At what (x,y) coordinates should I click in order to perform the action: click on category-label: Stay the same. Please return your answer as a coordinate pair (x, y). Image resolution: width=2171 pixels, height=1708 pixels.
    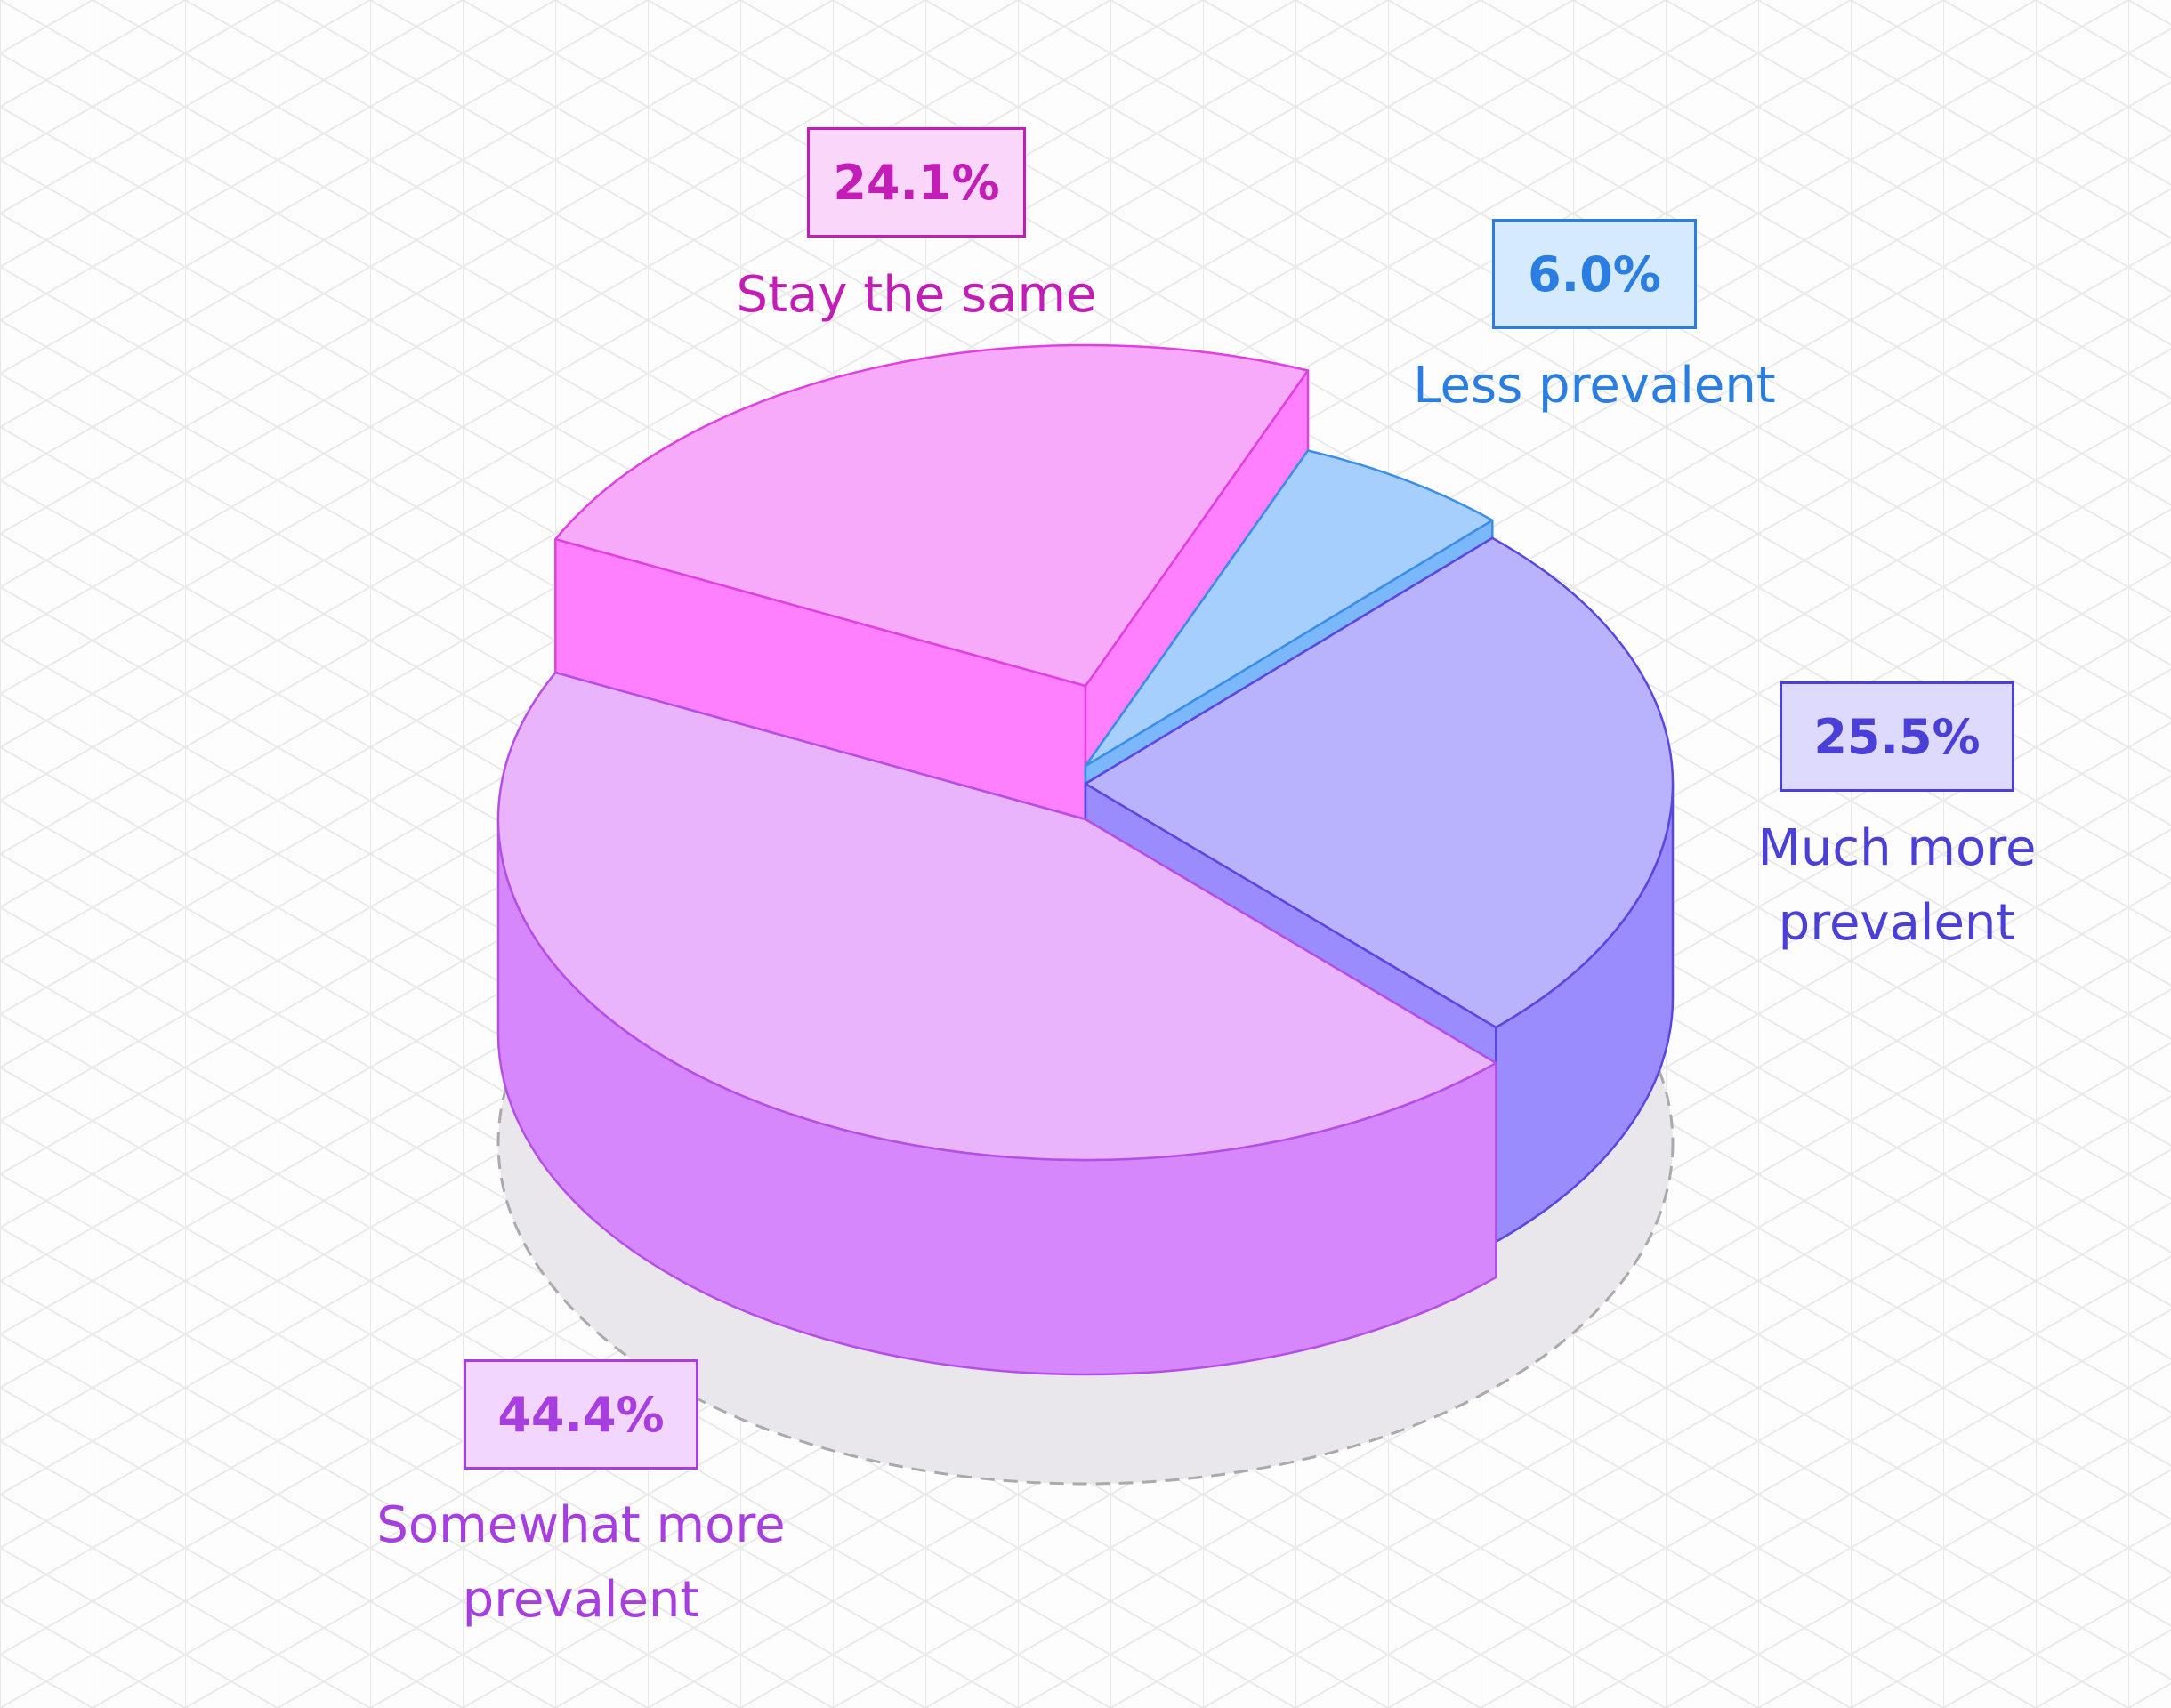
    Looking at the image, I should click on (916, 295).